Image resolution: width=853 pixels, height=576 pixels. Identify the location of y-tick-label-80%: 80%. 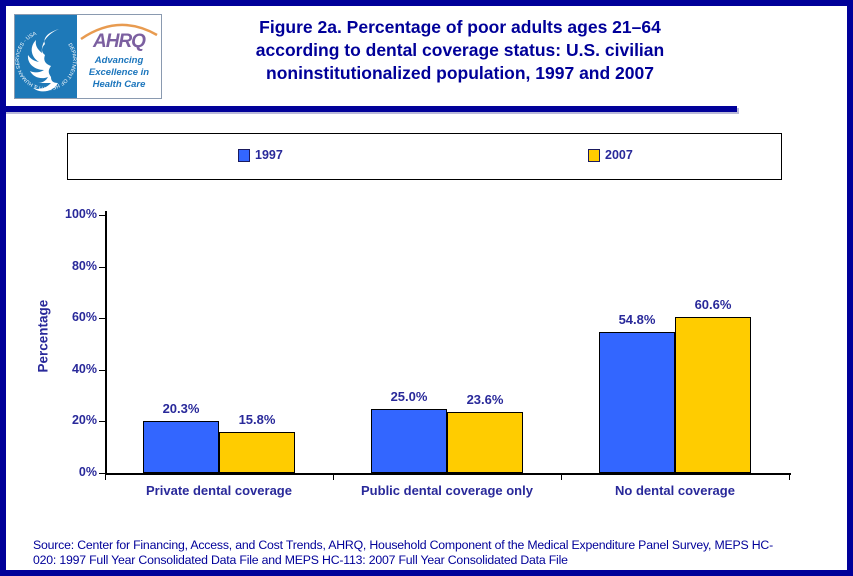
(84, 265).